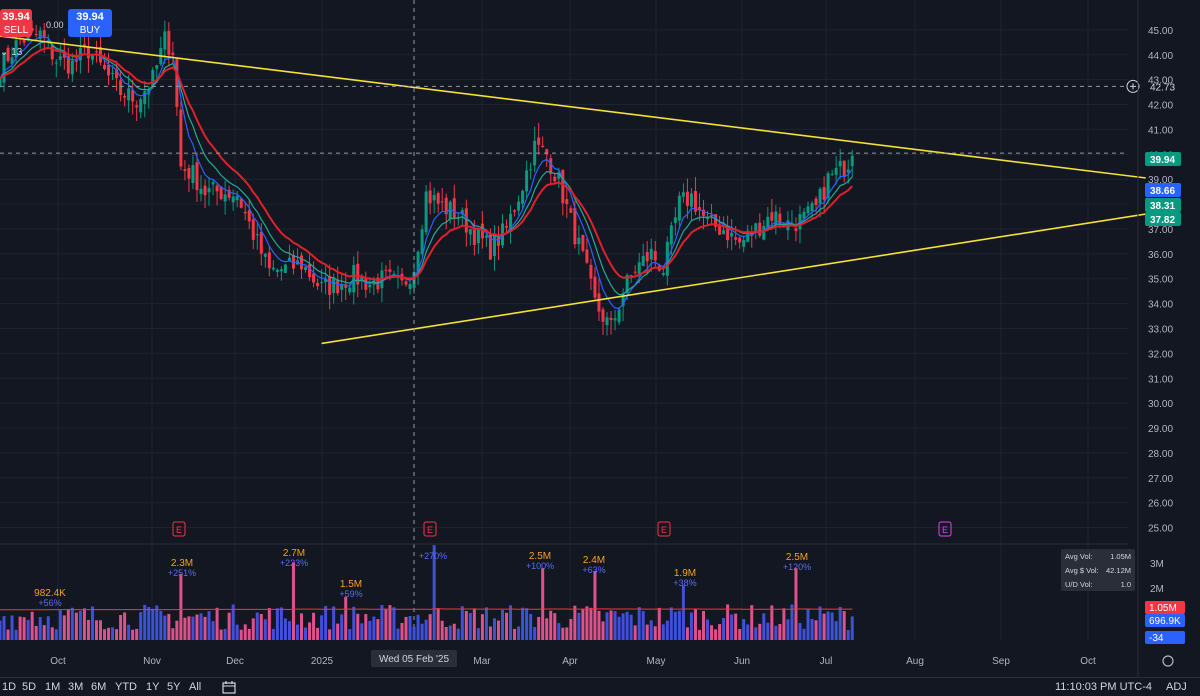 The height and width of the screenshot is (696, 1200). I want to click on range-1m: 1M, so click(53, 687).